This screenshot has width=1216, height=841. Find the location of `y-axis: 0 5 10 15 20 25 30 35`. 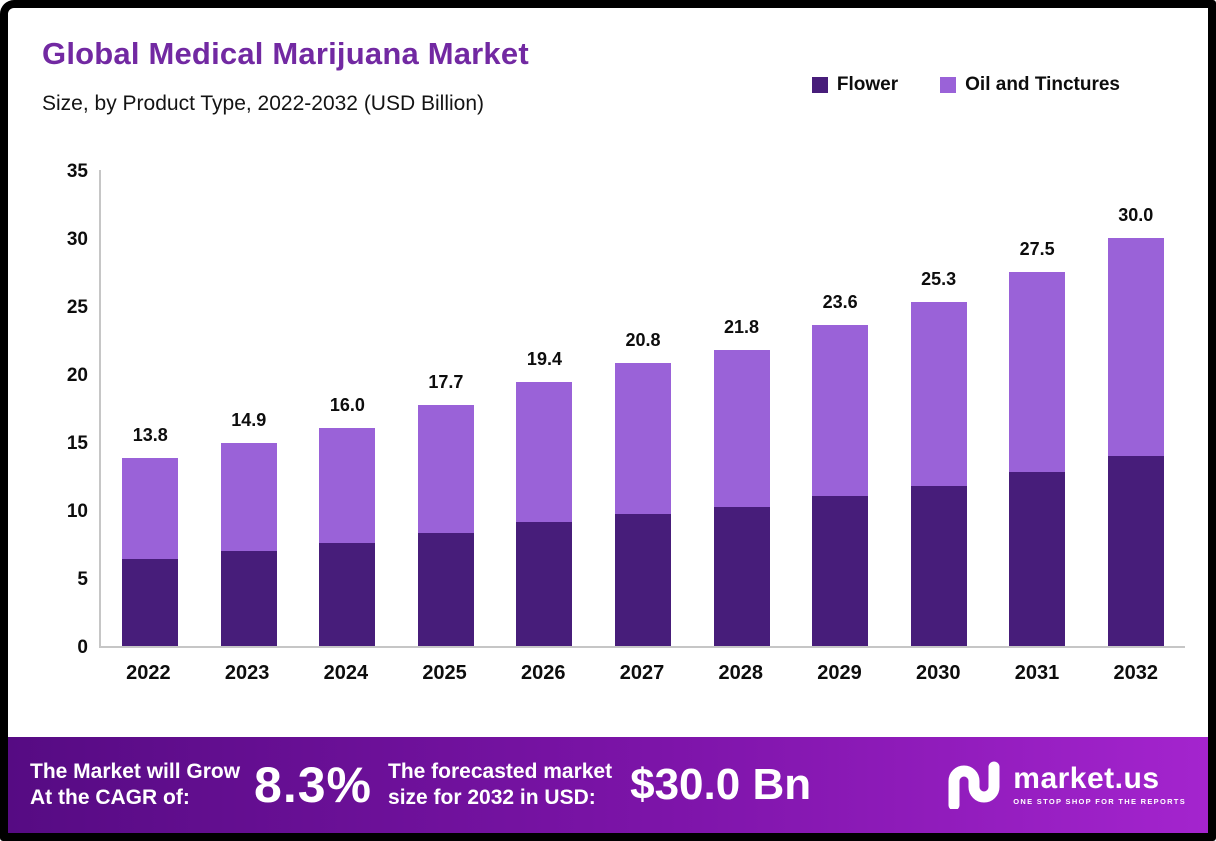

y-axis: 0 5 10 15 20 25 30 35 is located at coordinates (59, 409).